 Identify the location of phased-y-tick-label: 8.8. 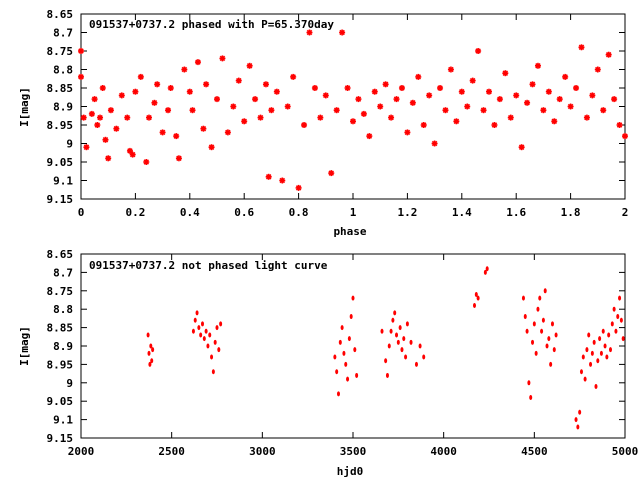
(63, 70).